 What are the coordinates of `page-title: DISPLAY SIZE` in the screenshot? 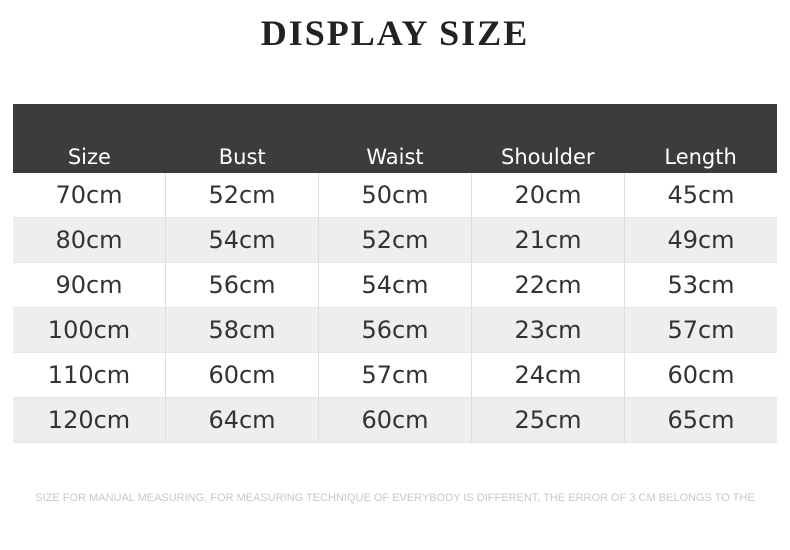 It's located at (395, 33).